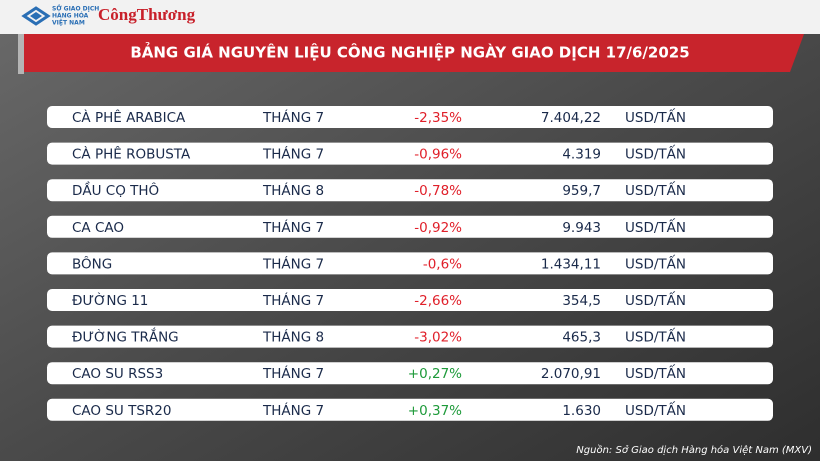  What do you see at coordinates (21, 54) in the screenshot?
I see `banner-edge` at bounding box center [21, 54].